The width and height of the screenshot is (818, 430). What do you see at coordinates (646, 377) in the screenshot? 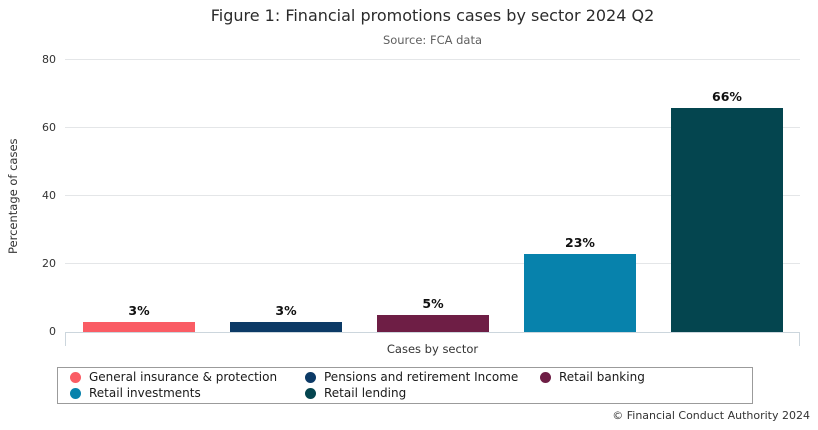
I see `legend-item: Retail banking` at bounding box center [646, 377].